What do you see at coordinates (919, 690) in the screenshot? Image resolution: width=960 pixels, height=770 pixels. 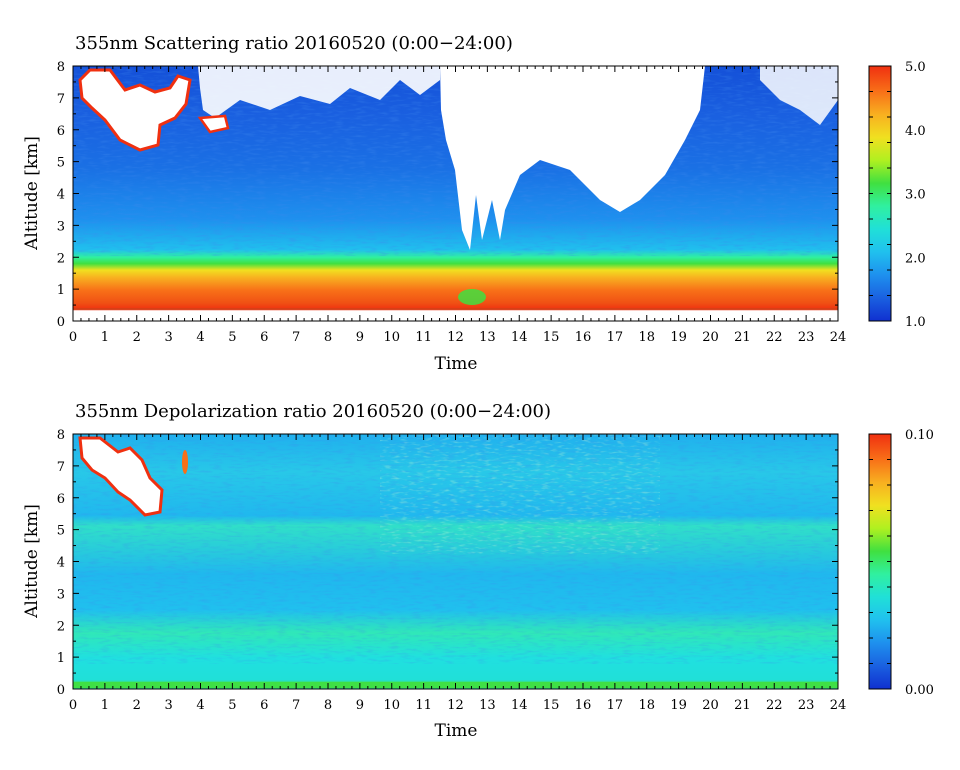 I see `colorbar-label: 0.00` at bounding box center [919, 690].